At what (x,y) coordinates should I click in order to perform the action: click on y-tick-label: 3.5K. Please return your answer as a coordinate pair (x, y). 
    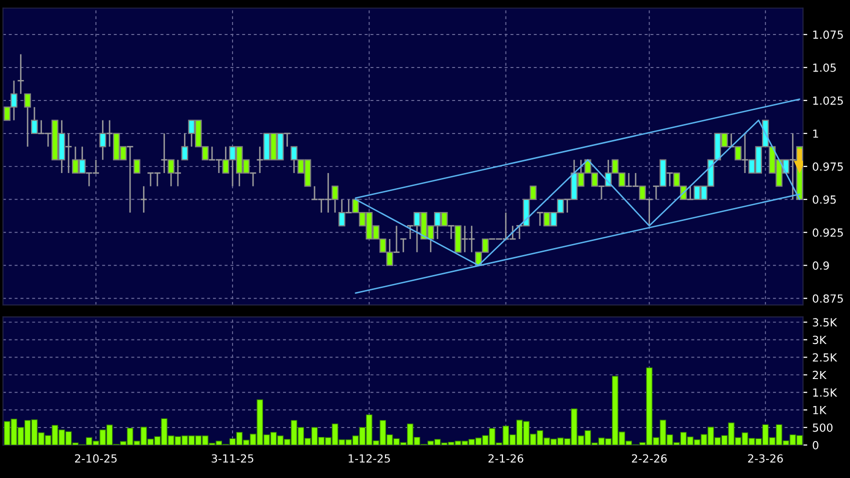
    Looking at the image, I should click on (825, 322).